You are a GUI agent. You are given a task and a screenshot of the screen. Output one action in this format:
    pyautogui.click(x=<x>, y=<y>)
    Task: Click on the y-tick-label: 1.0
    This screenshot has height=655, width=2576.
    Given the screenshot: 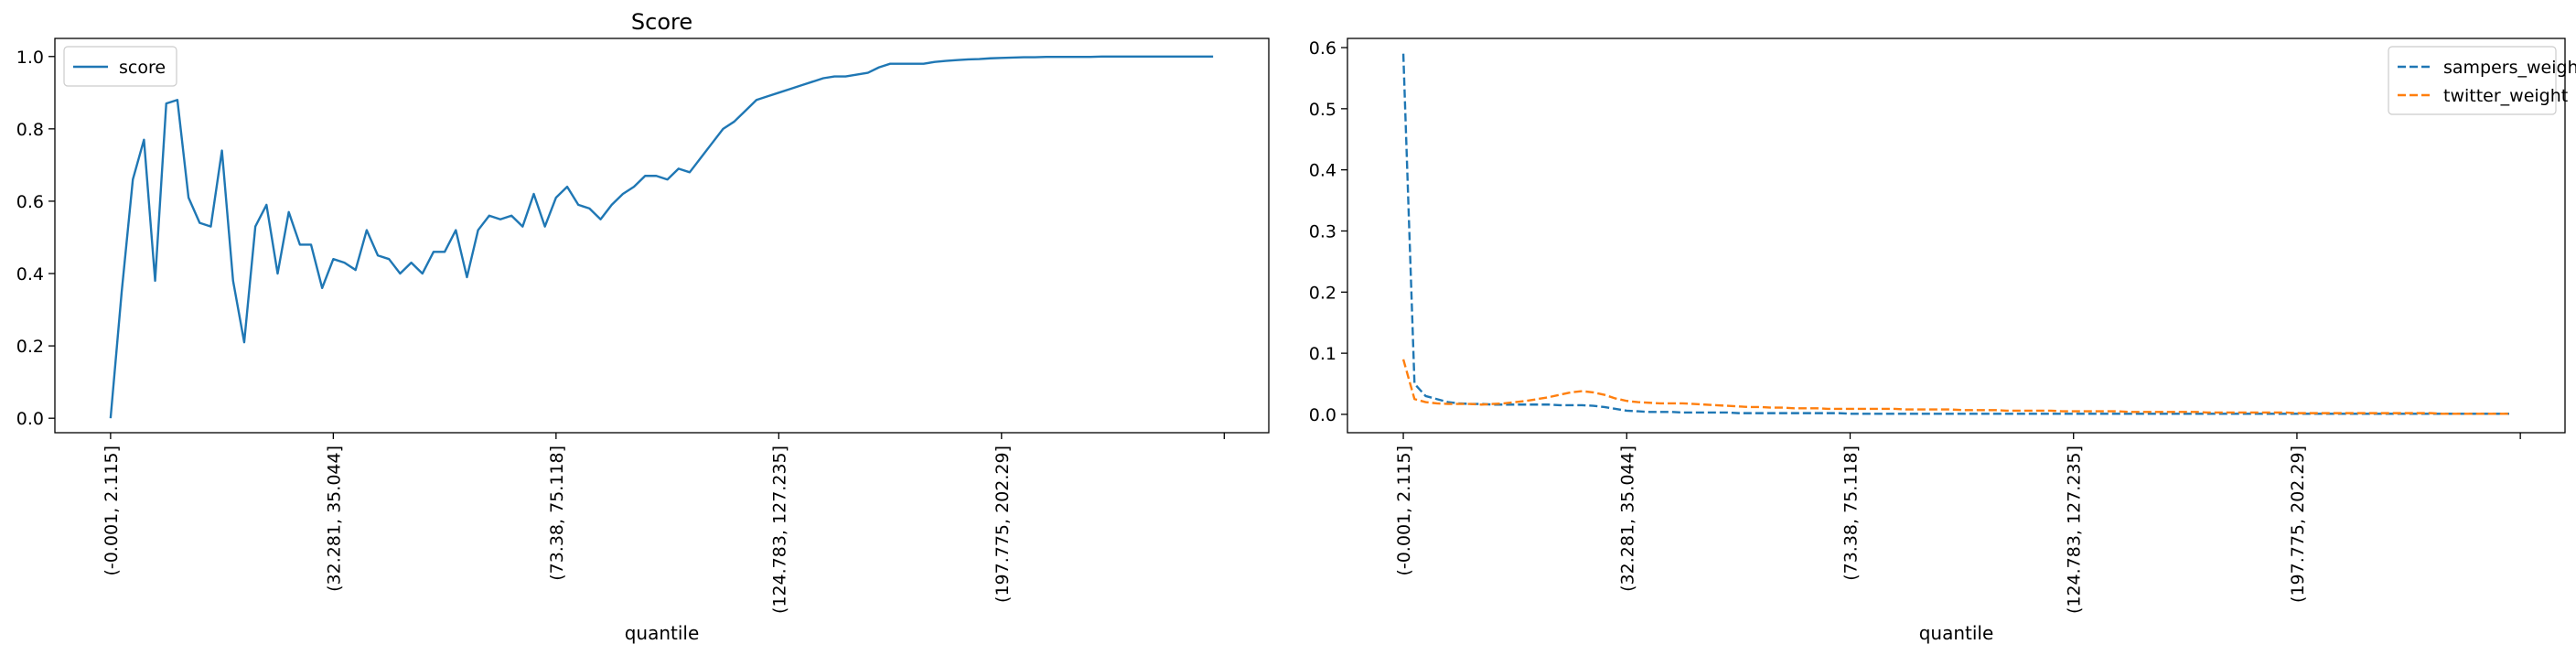 What is the action you would take?
    pyautogui.click(x=30, y=58)
    